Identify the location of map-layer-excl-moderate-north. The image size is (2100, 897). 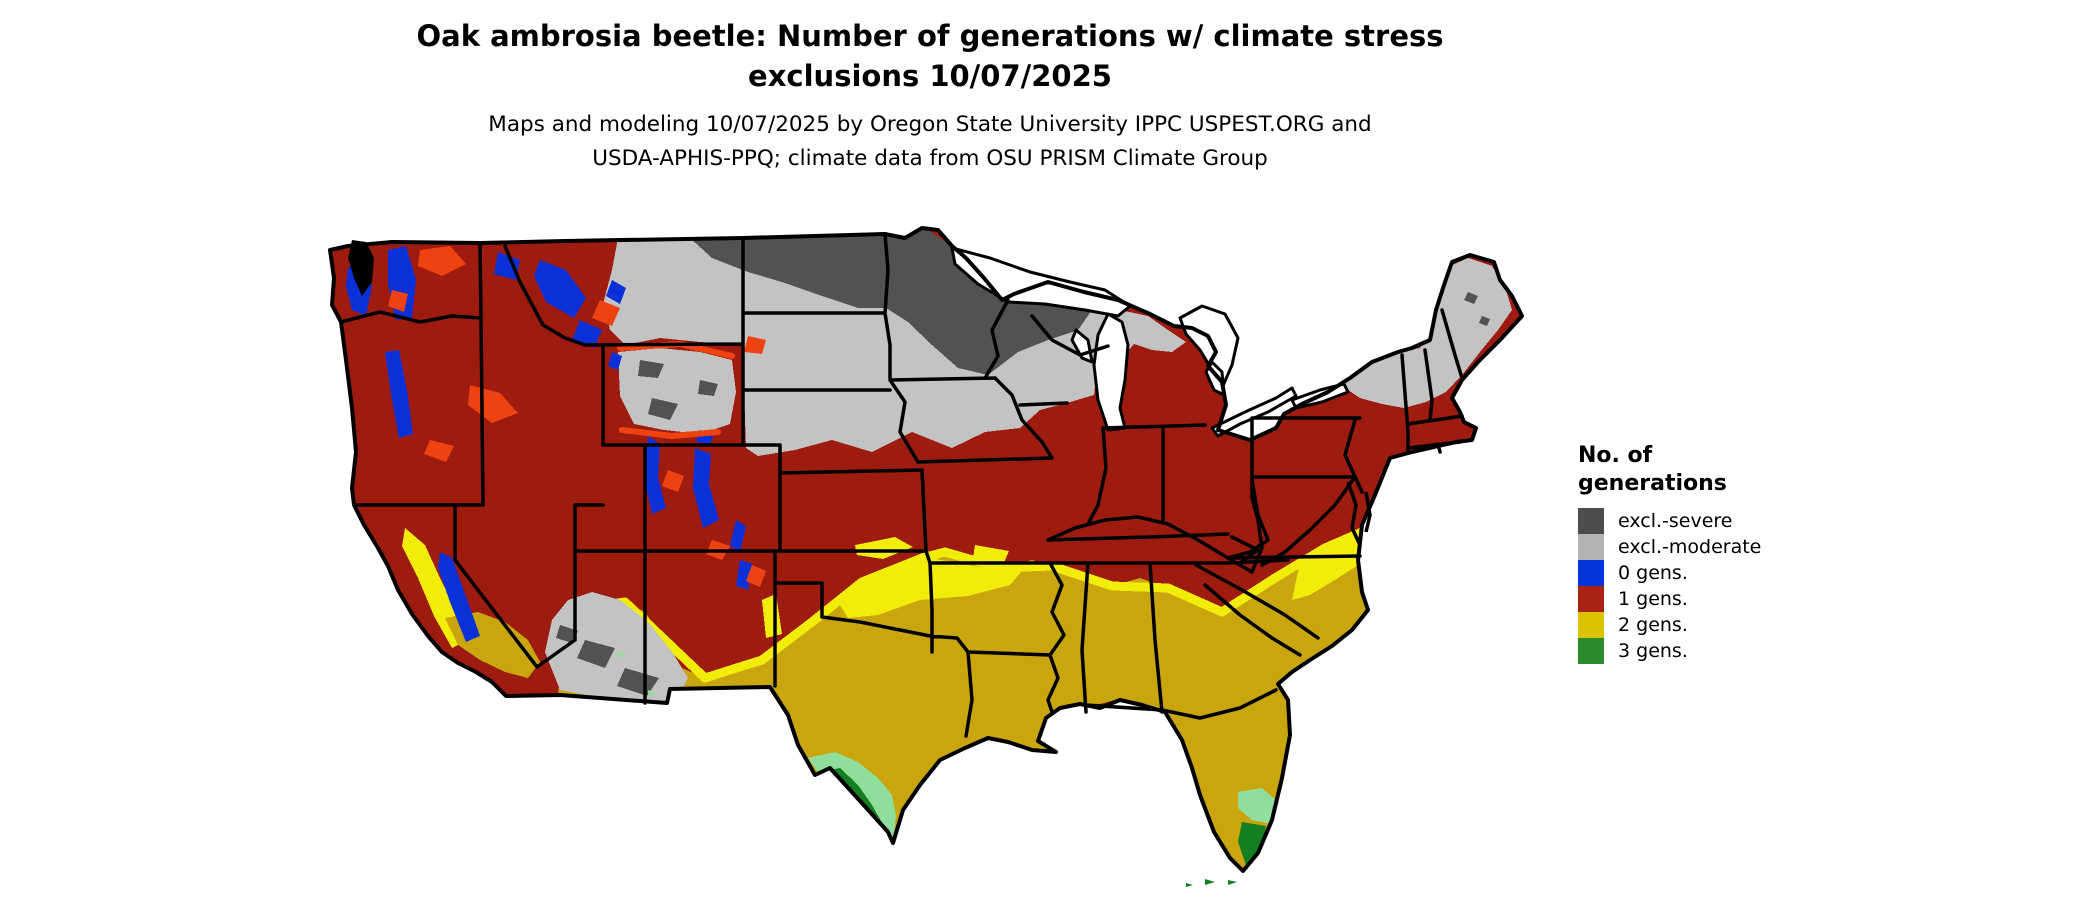
(895, 342).